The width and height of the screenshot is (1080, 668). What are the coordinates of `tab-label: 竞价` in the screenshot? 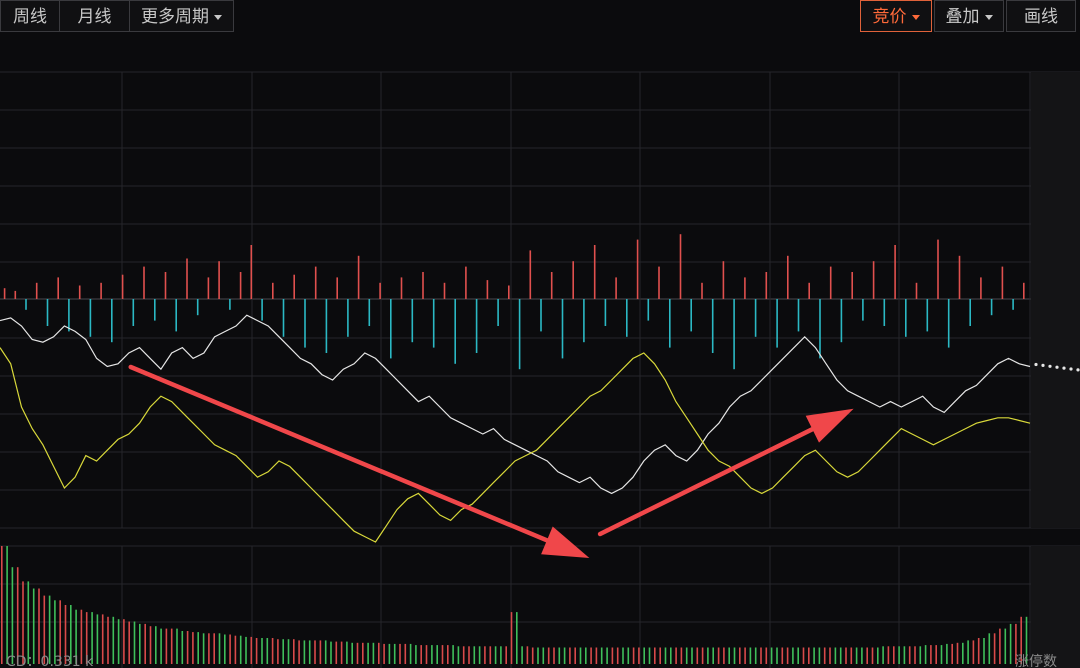 It's located at (889, 17).